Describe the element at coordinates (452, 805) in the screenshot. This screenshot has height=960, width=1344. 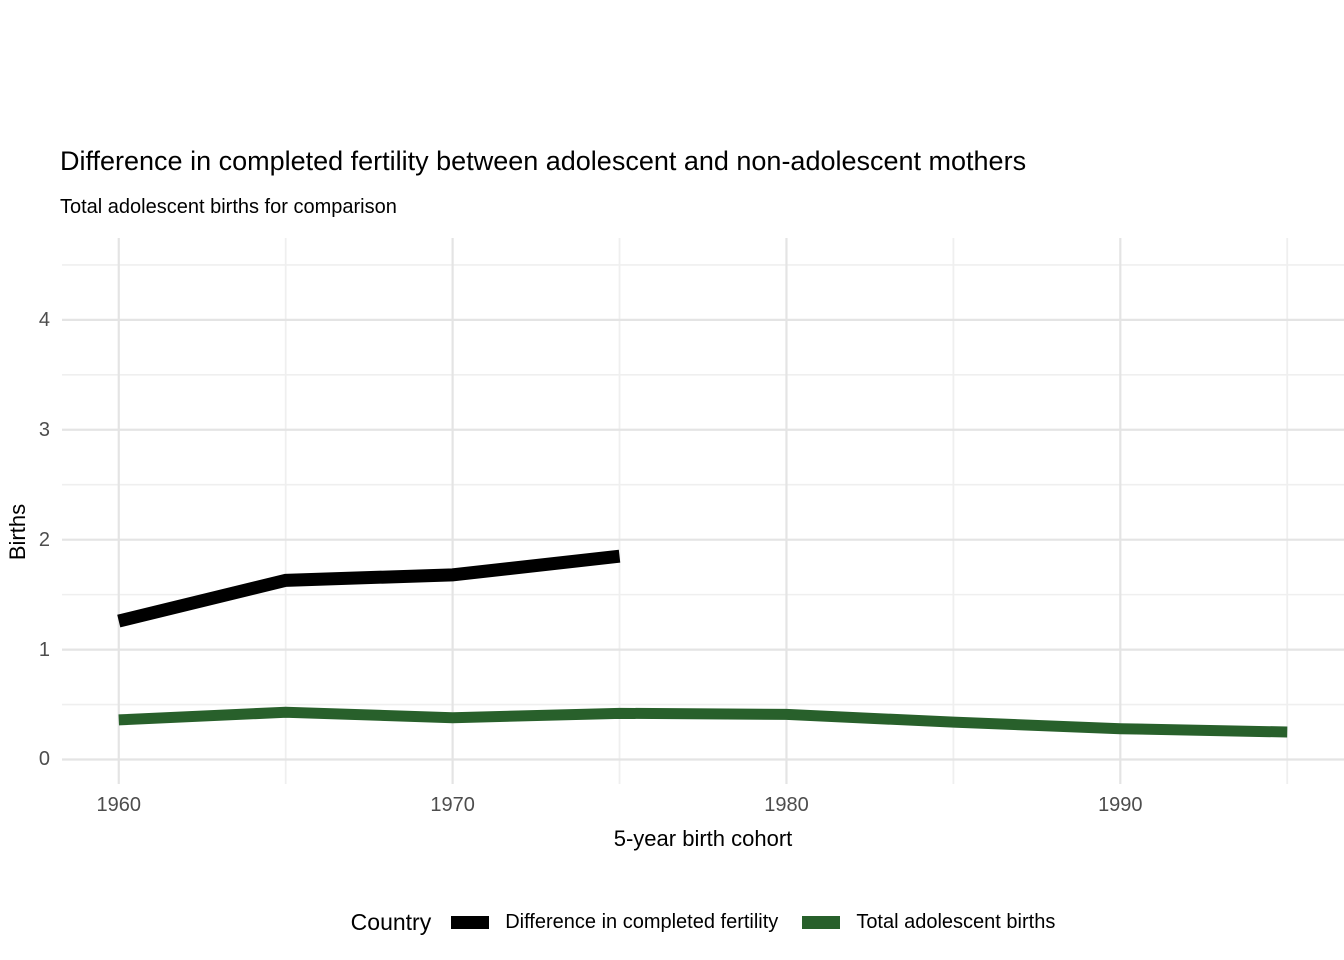
I see `x-tick-label: 1970` at that location.